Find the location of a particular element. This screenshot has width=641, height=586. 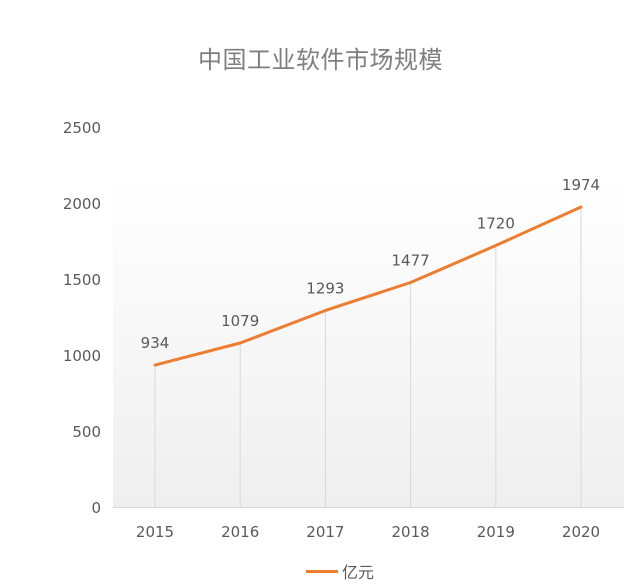

legend-line-icon is located at coordinates (322, 571).